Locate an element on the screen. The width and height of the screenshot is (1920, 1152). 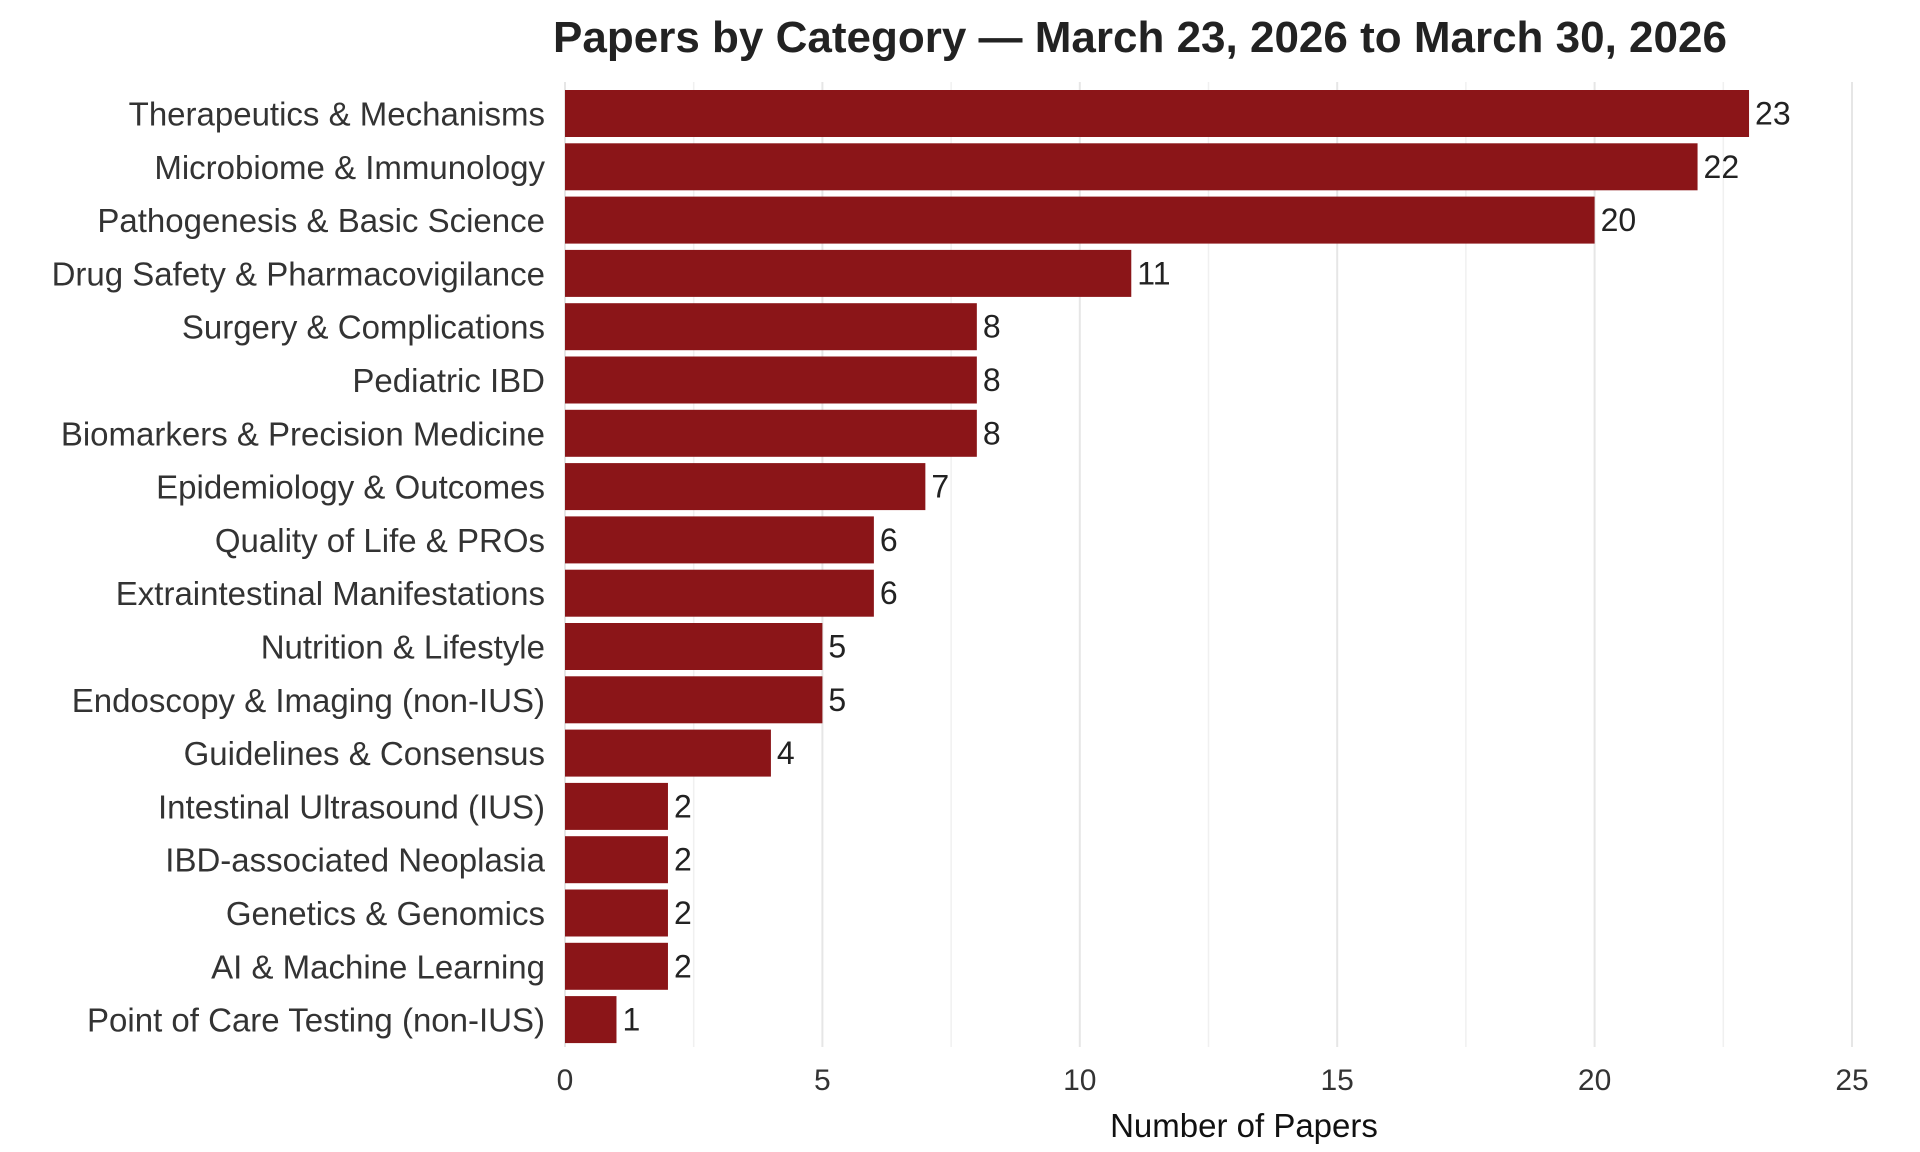
category-label: Drug Safety & Pharmacovigilance is located at coordinates (298, 273).